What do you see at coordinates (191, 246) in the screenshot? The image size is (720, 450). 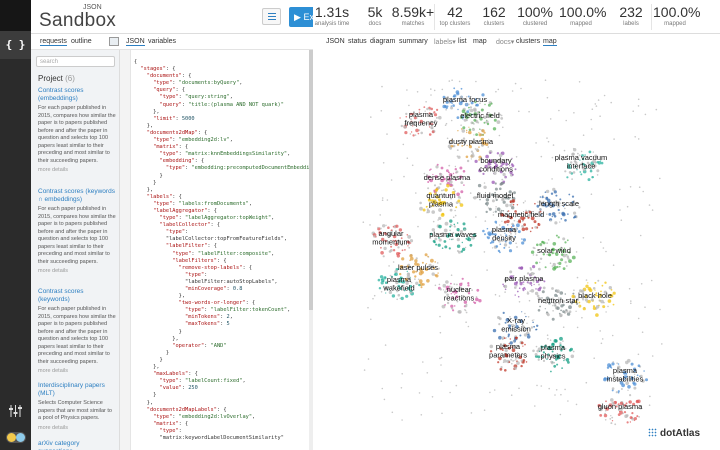 I see `code-line: "labelFilter": {` at bounding box center [191, 246].